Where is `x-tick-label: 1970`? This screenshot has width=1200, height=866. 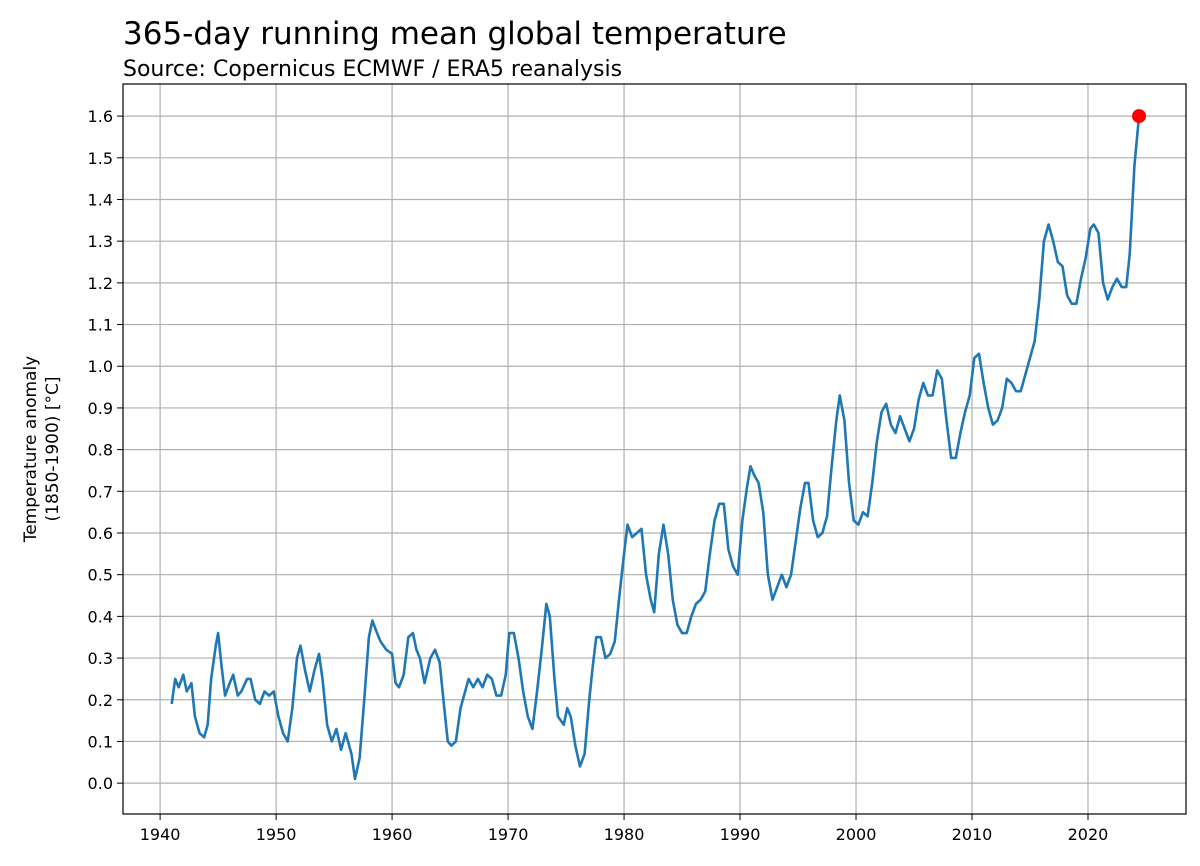 x-tick-label: 1970 is located at coordinates (508, 834).